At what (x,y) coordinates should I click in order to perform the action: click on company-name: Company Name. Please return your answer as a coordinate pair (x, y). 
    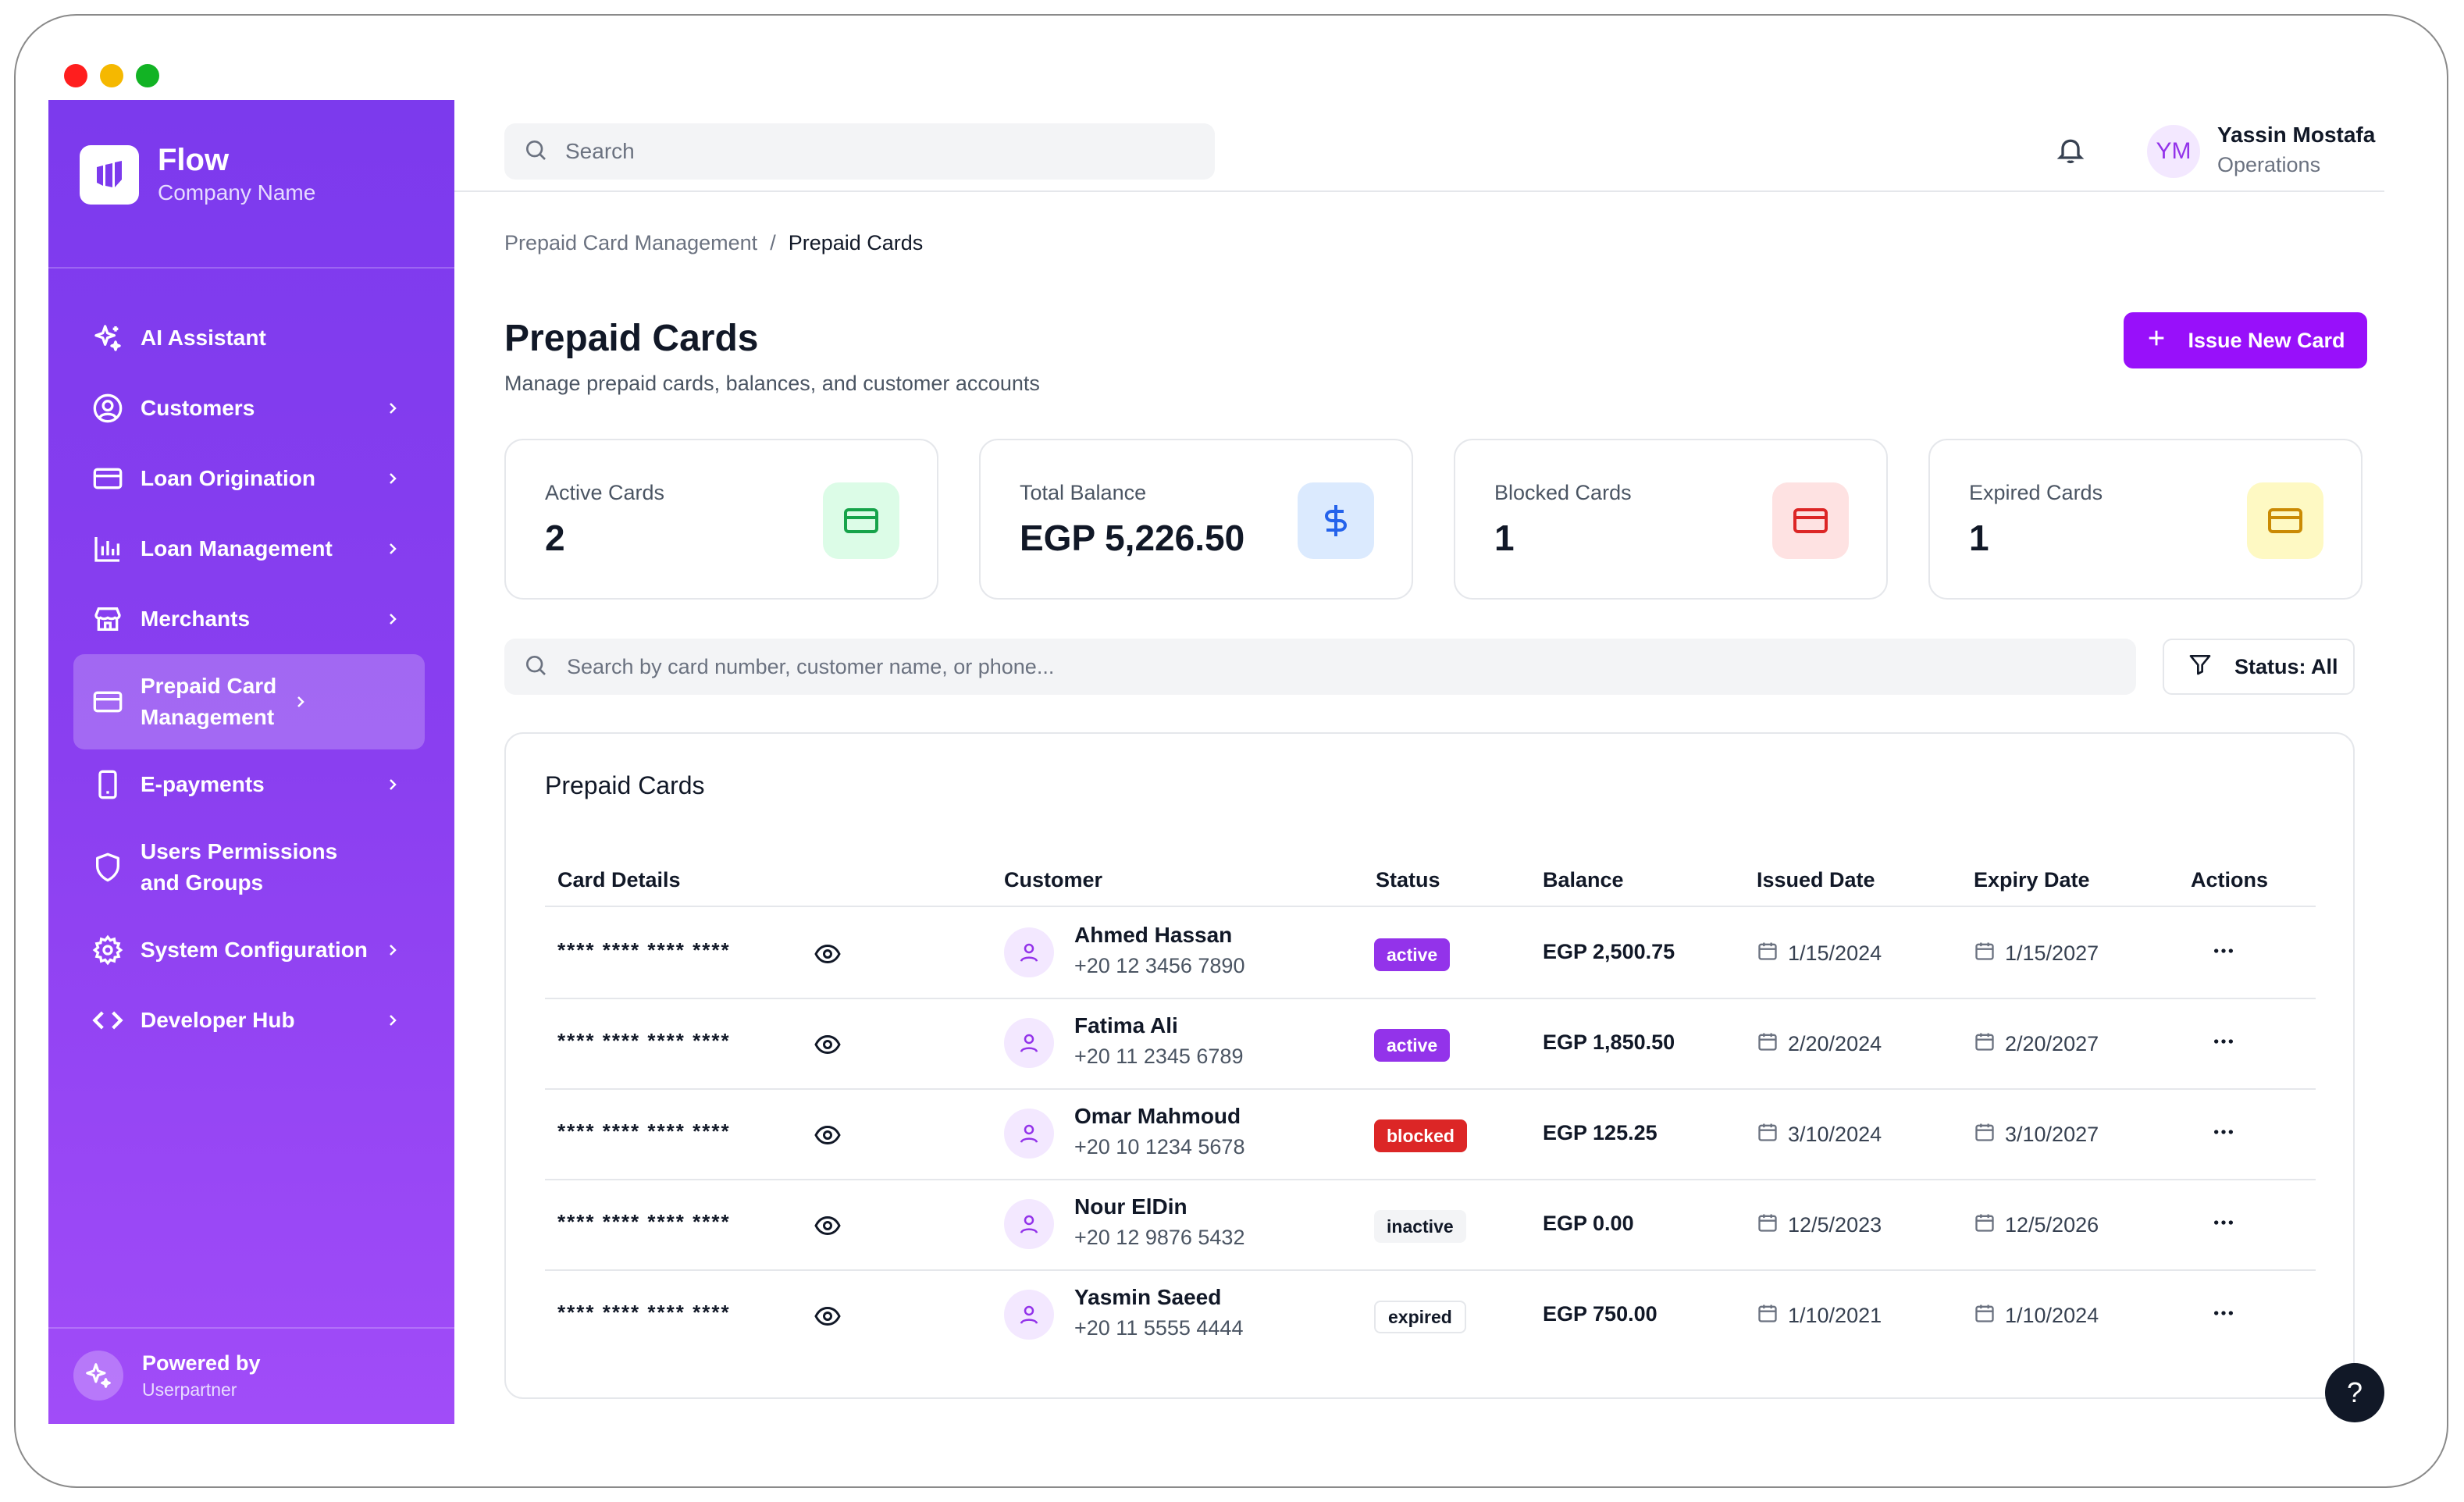
    Looking at the image, I should click on (237, 192).